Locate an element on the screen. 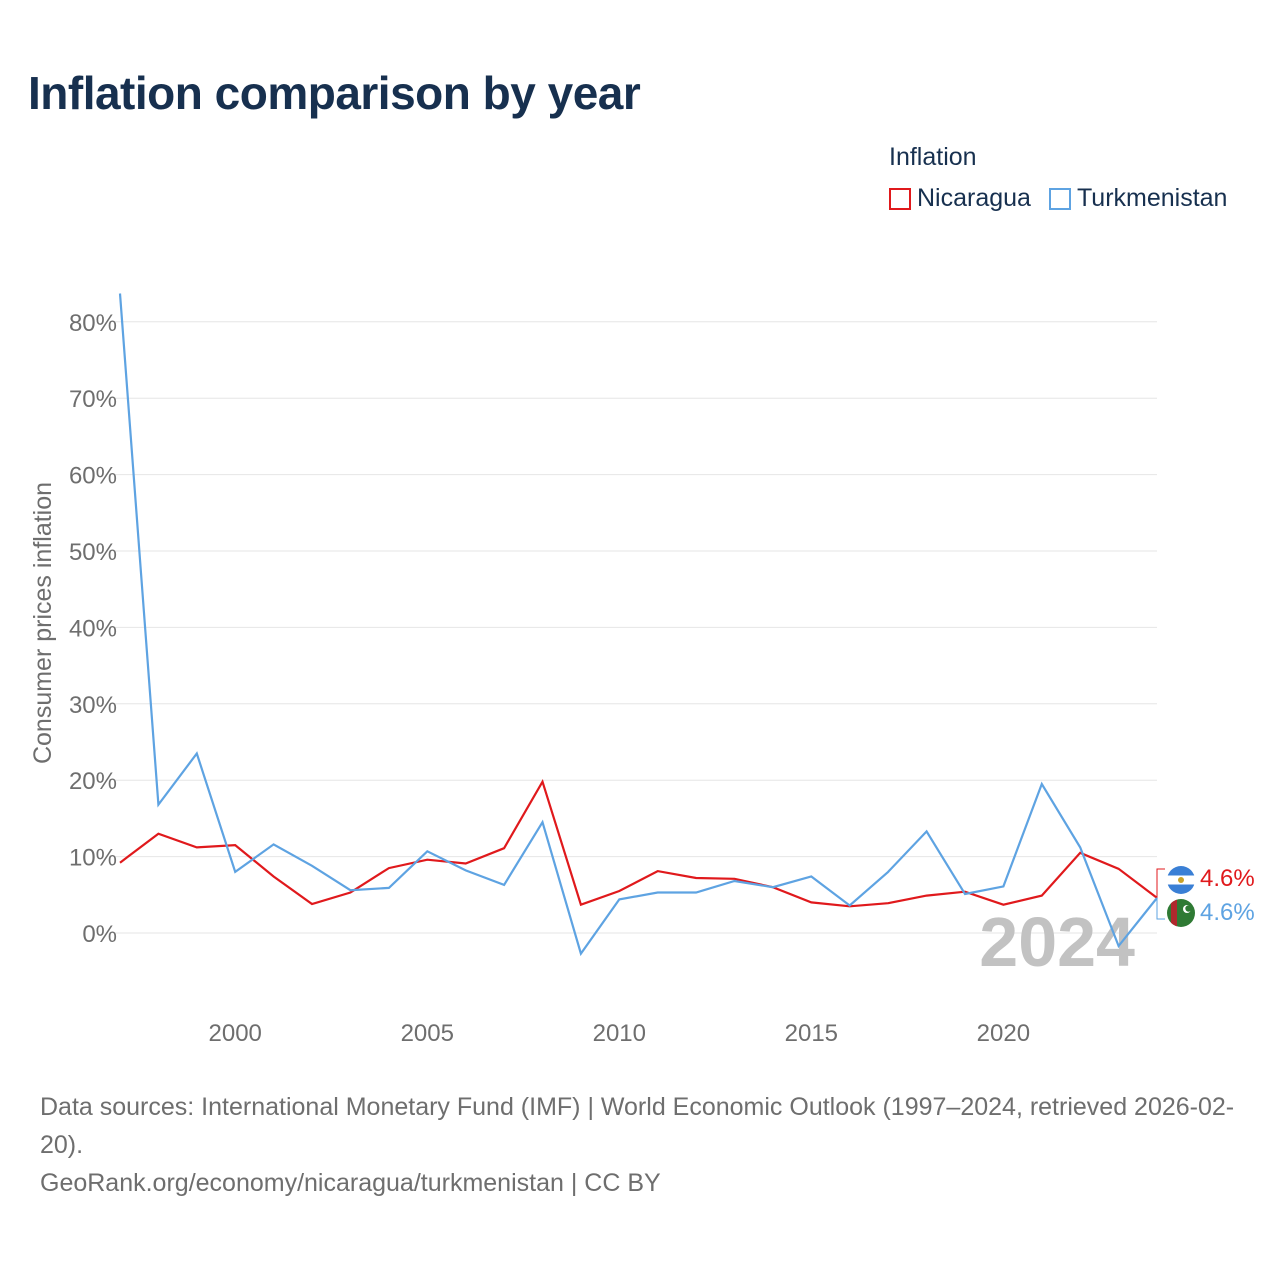  legend: Nicaragua Turkmenistan is located at coordinates (1067, 198).